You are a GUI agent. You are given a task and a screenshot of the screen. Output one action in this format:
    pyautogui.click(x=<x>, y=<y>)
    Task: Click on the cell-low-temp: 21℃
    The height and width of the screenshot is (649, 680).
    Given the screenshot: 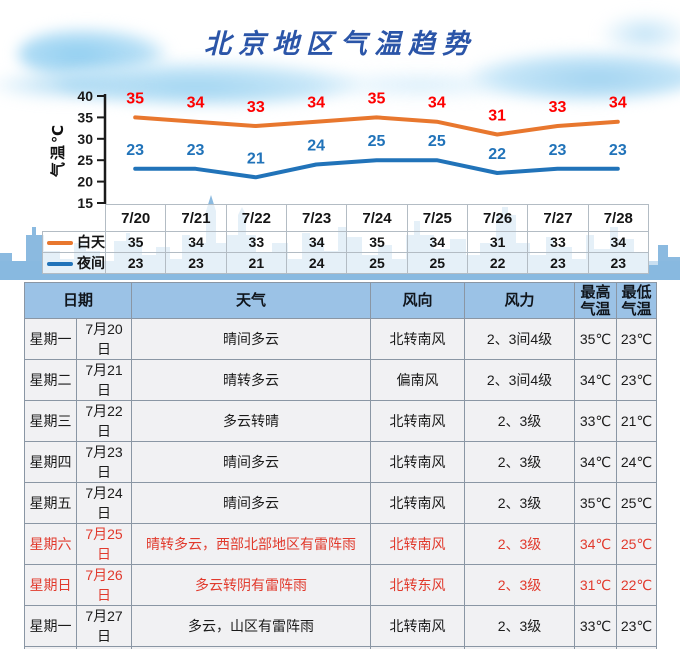 What is the action you would take?
    pyautogui.click(x=637, y=421)
    